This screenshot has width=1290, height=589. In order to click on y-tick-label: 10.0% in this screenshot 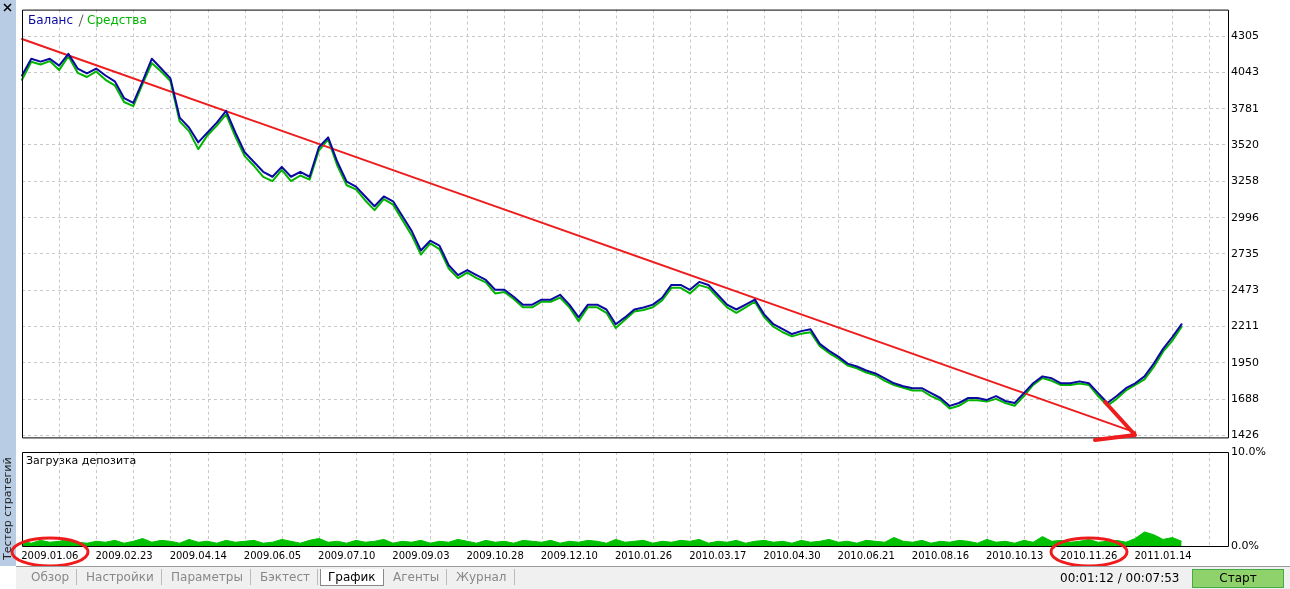, I will do `click(1248, 451)`.